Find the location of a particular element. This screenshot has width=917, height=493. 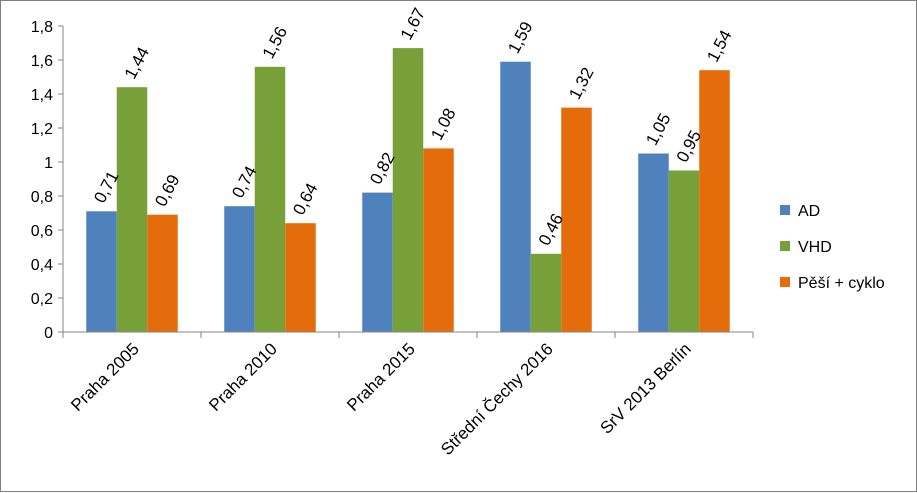

y-tick-label: 1,2 is located at coordinates (42, 129).